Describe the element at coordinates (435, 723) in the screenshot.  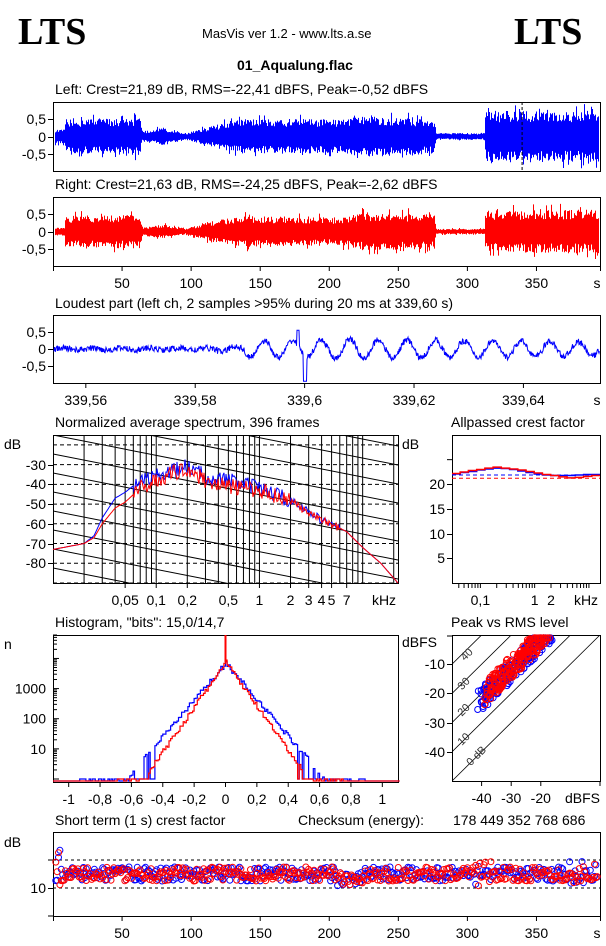
I see `peak-rms-ytick-label: -30` at that location.